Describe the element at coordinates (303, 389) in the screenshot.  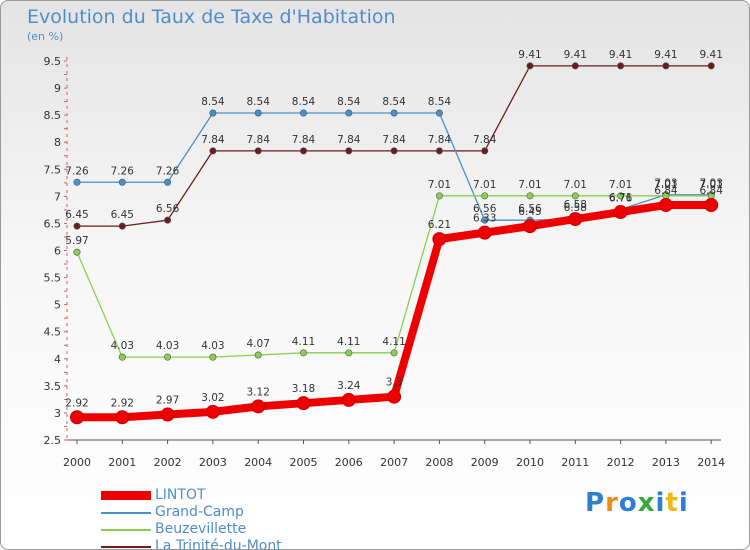
I see `data-label-lintot: 3.18` at that location.